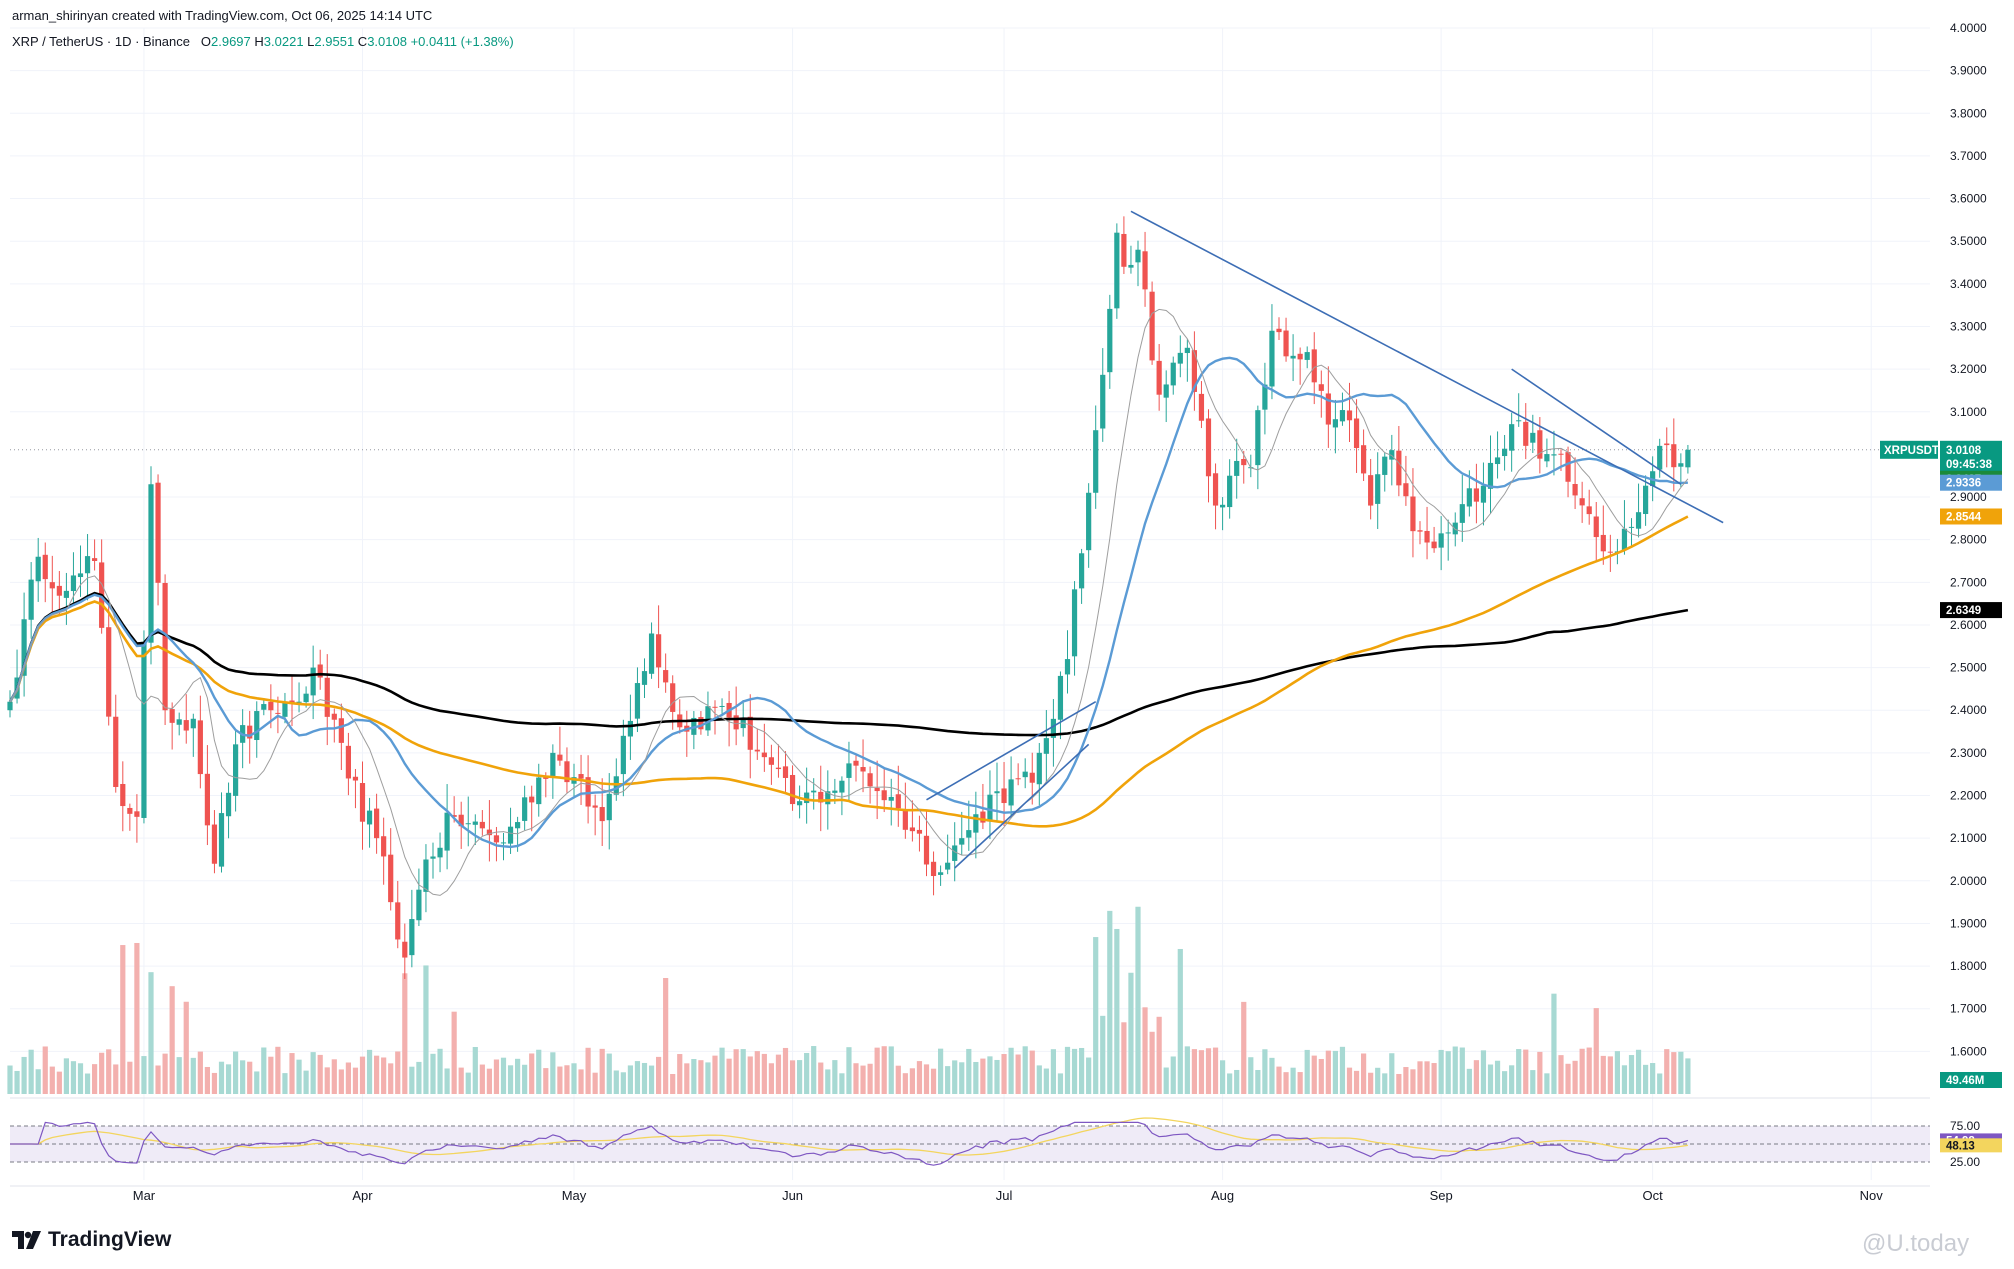  I want to click on time-tick-label: Apr, so click(362, 1195).